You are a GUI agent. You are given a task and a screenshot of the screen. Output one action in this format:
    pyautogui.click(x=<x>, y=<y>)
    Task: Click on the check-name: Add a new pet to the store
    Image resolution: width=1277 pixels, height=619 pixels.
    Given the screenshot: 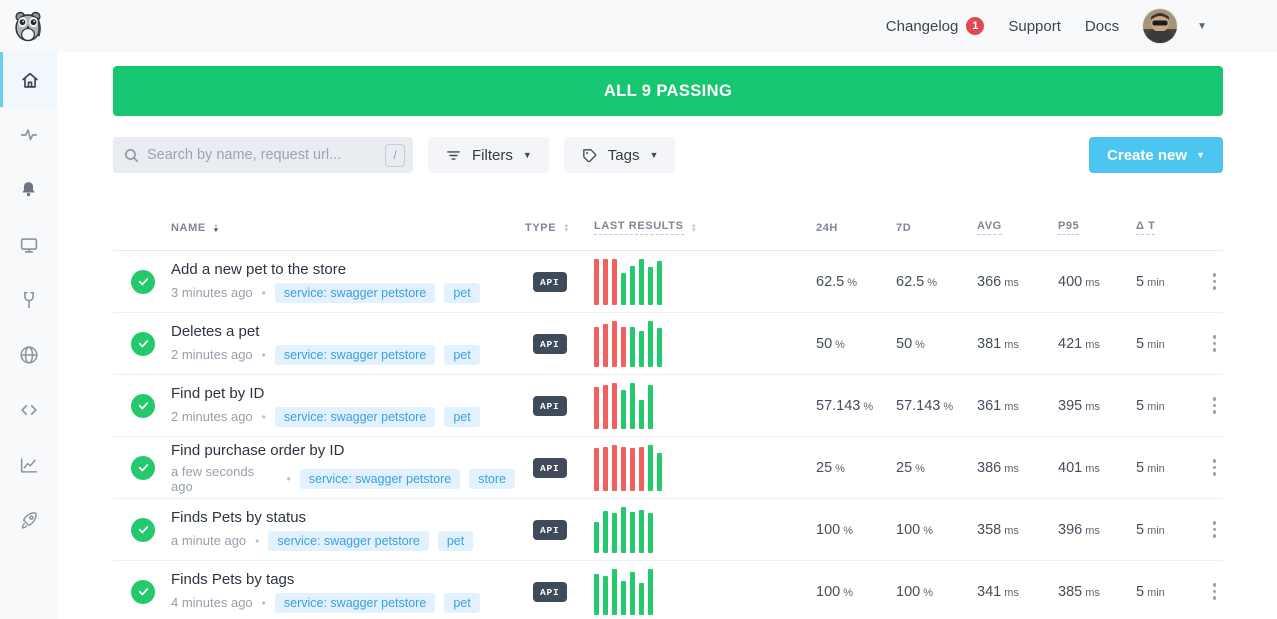 What is the action you would take?
    pyautogui.click(x=259, y=269)
    